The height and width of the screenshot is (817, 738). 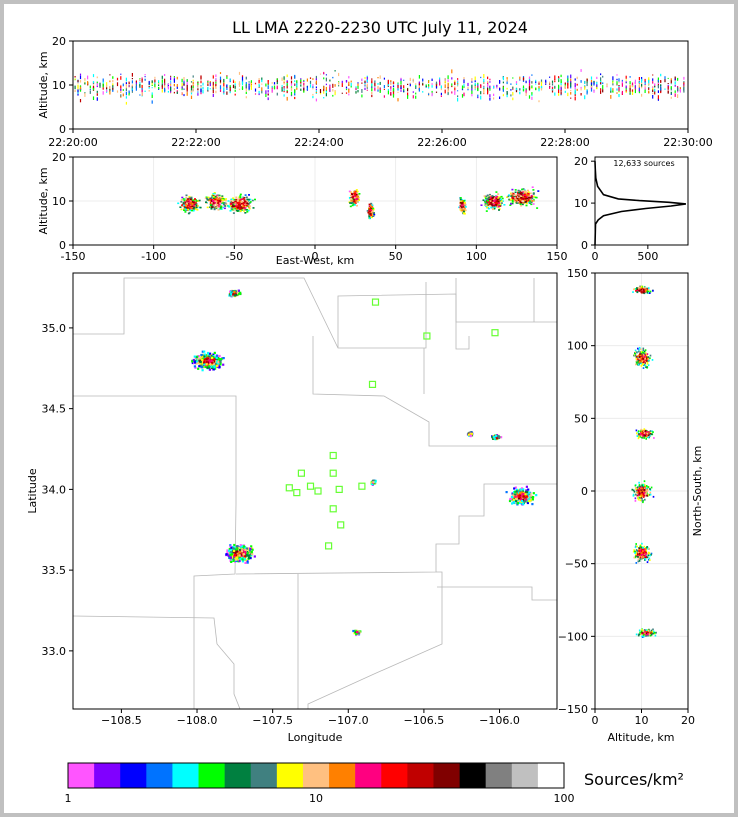 I want to click on longitude-tick-label: −106.5, so click(x=424, y=720).